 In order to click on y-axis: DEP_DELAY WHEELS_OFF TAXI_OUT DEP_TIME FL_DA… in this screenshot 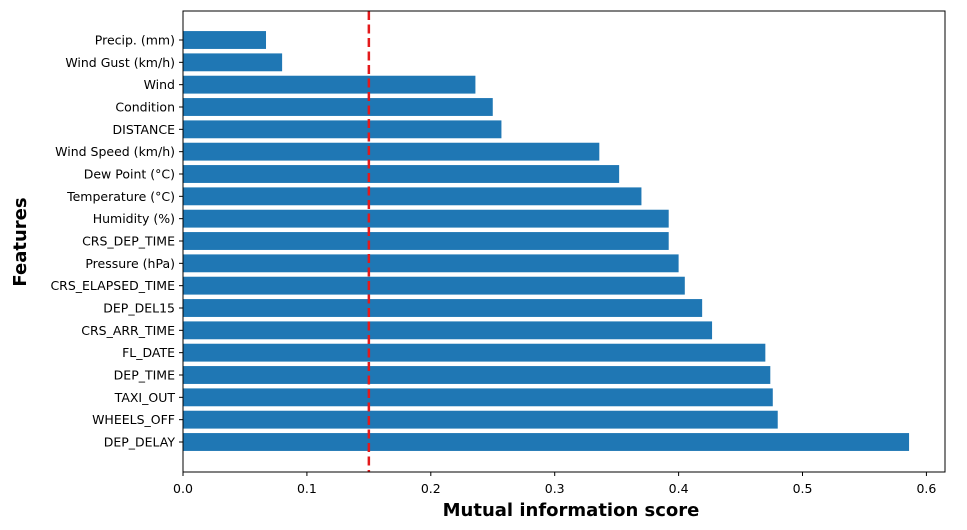, I will do `click(116, 241)`.